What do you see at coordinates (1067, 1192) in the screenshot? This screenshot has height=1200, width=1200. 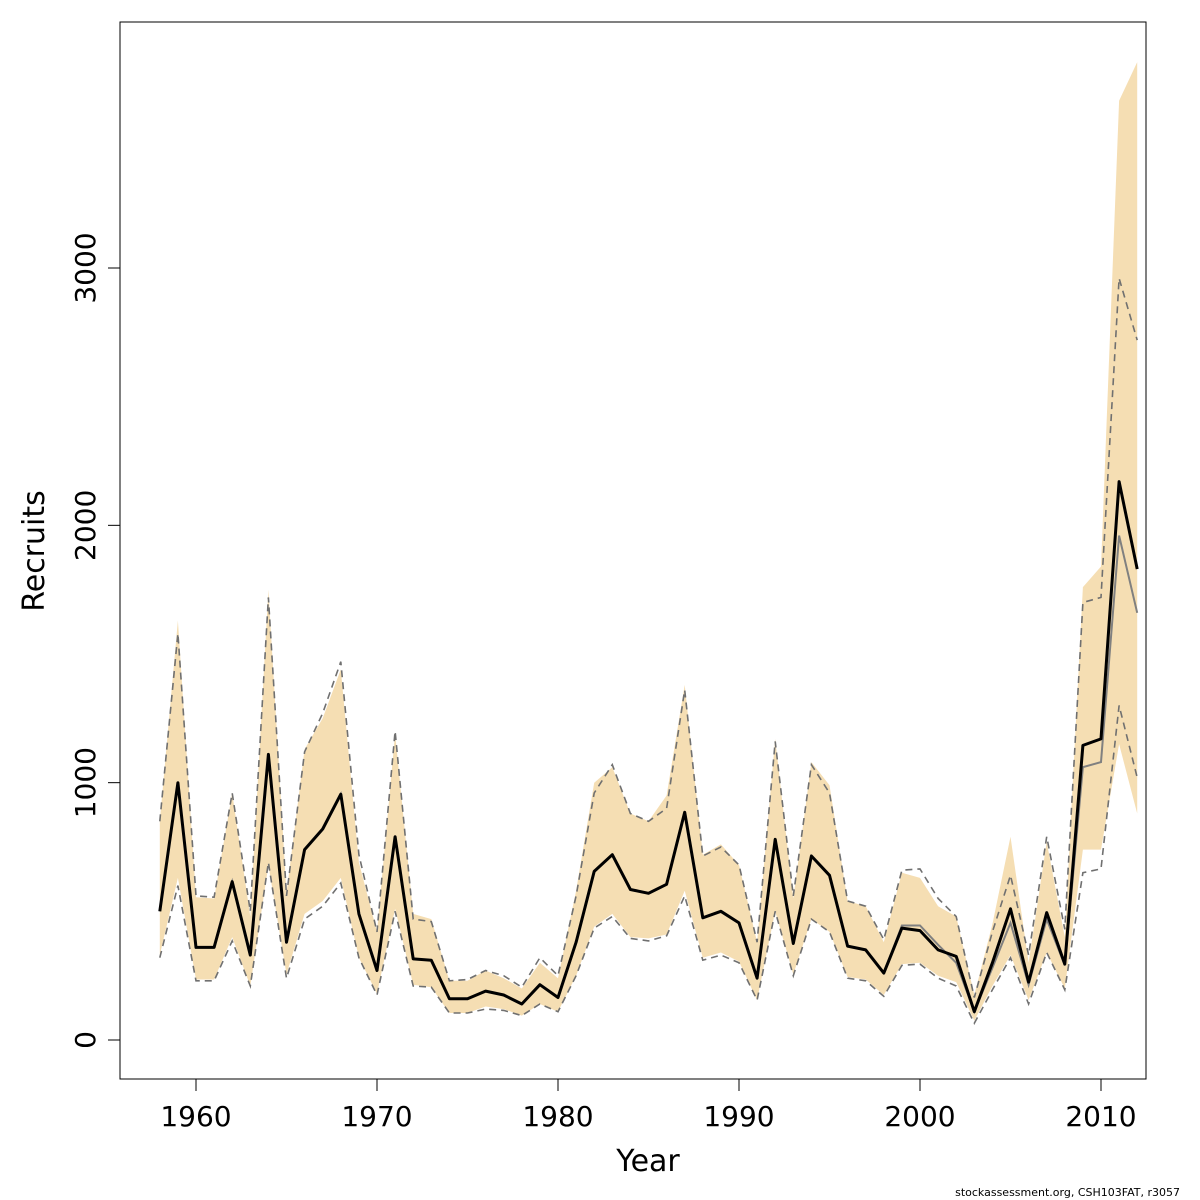 I see `footer-credit: stockassessment.org, CSH103FAT, r3057` at bounding box center [1067, 1192].